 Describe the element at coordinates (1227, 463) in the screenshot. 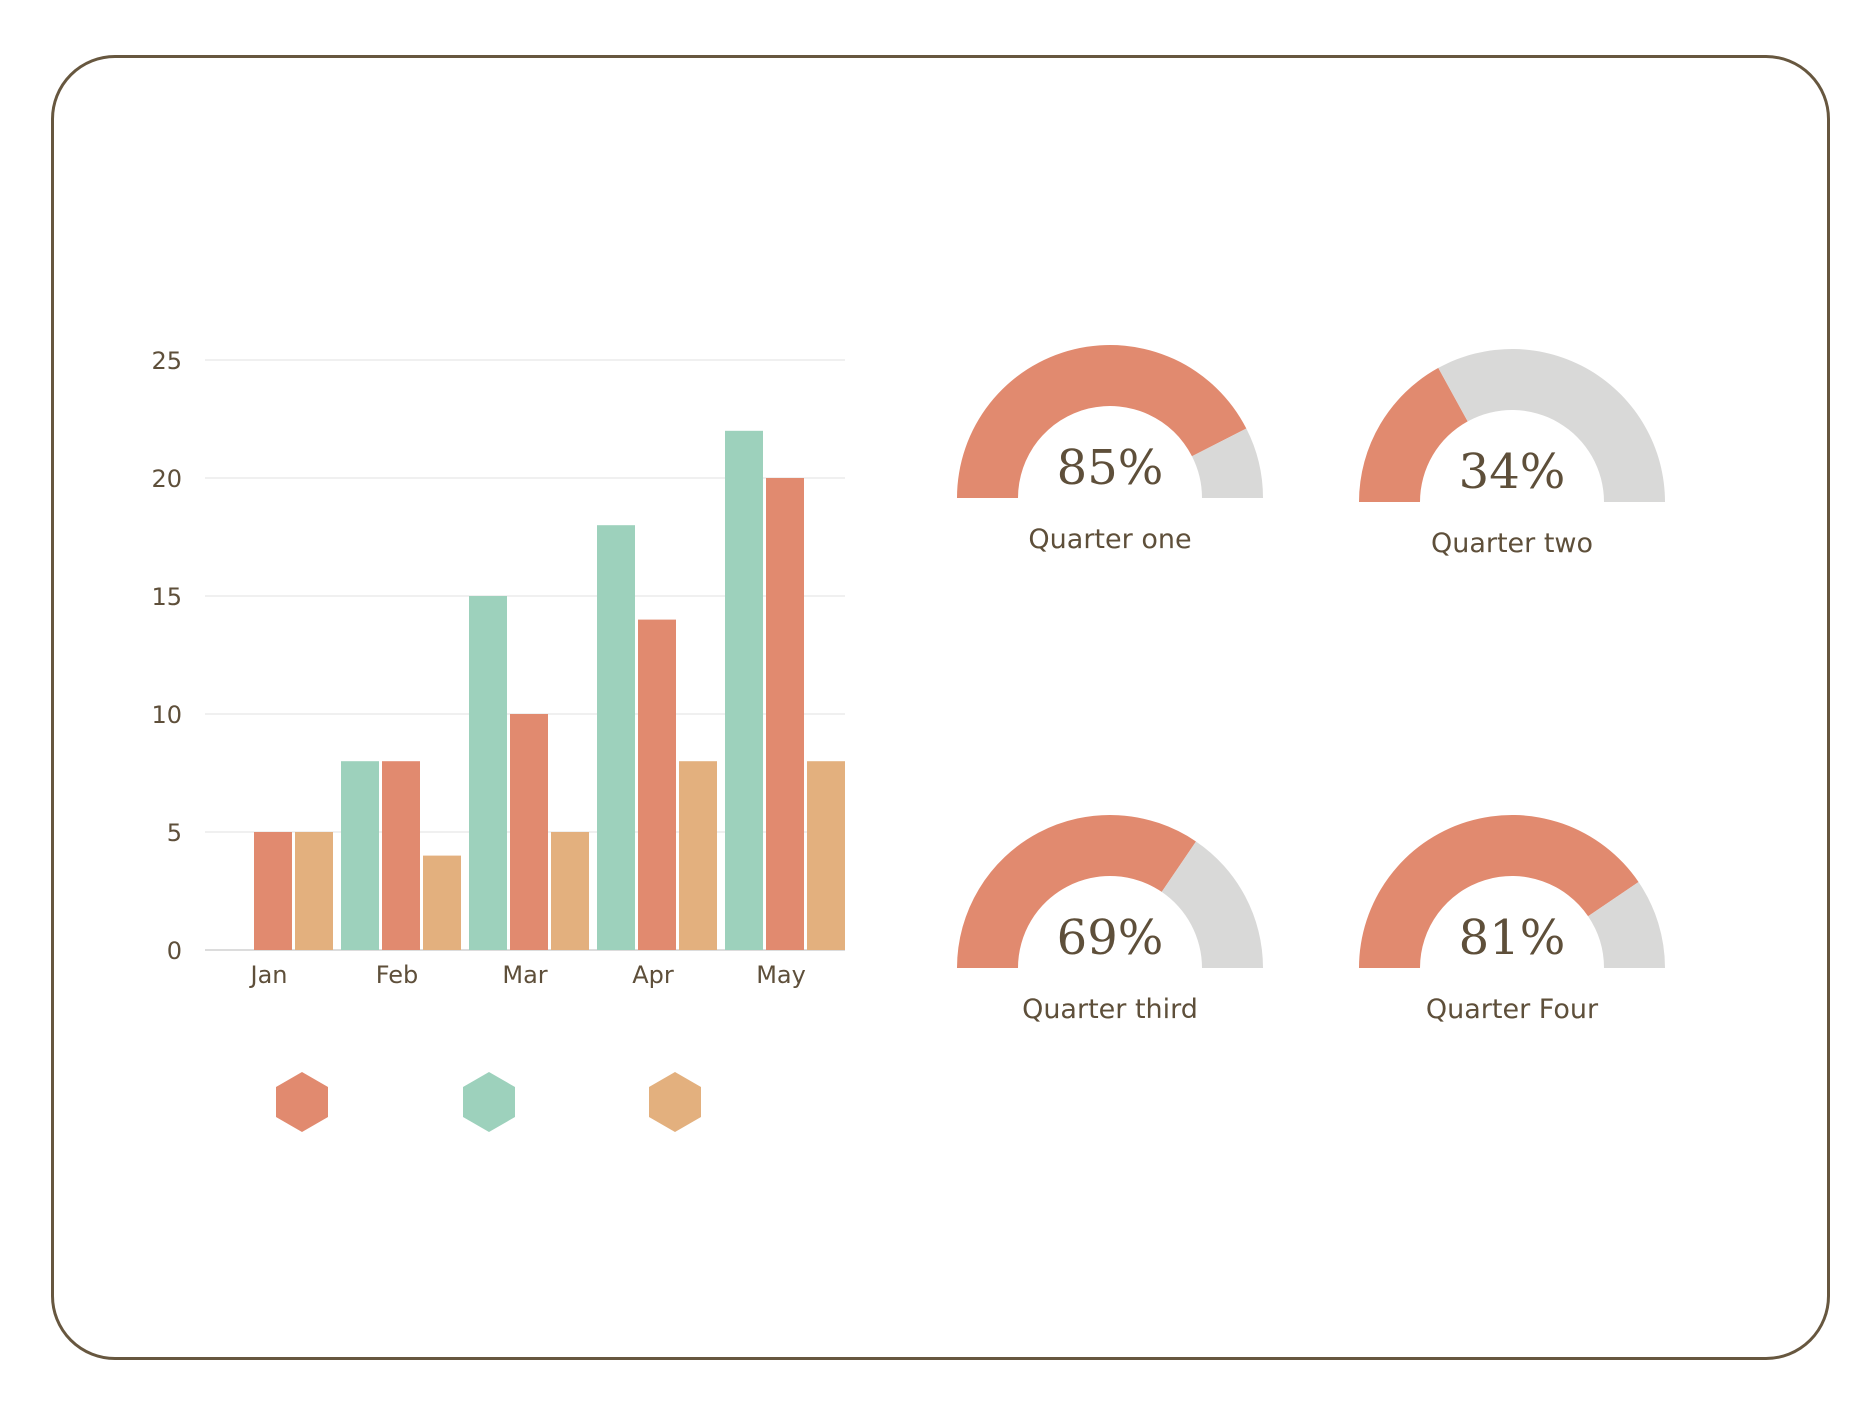

I see `gauge-1-track-arc` at that location.